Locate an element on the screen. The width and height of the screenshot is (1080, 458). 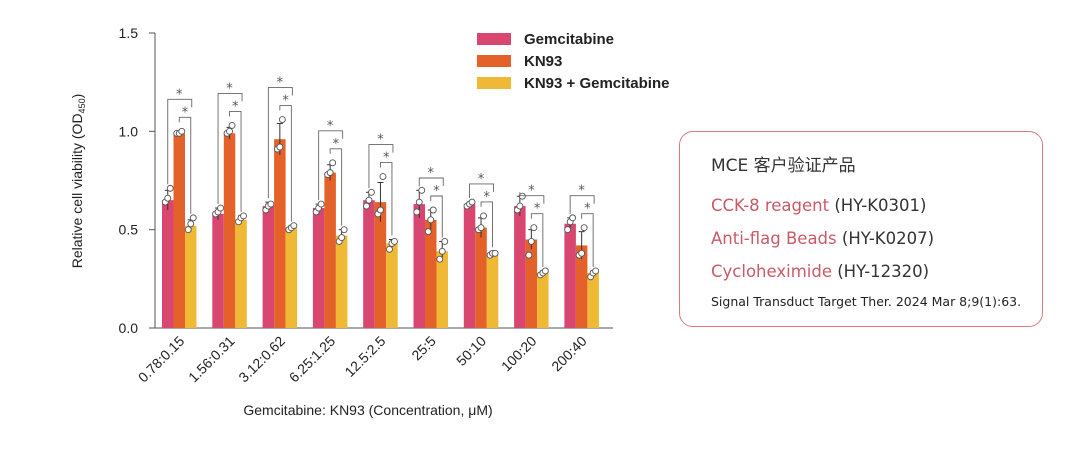
legend-label: KN93 + Gemcitabine is located at coordinates (596, 83).